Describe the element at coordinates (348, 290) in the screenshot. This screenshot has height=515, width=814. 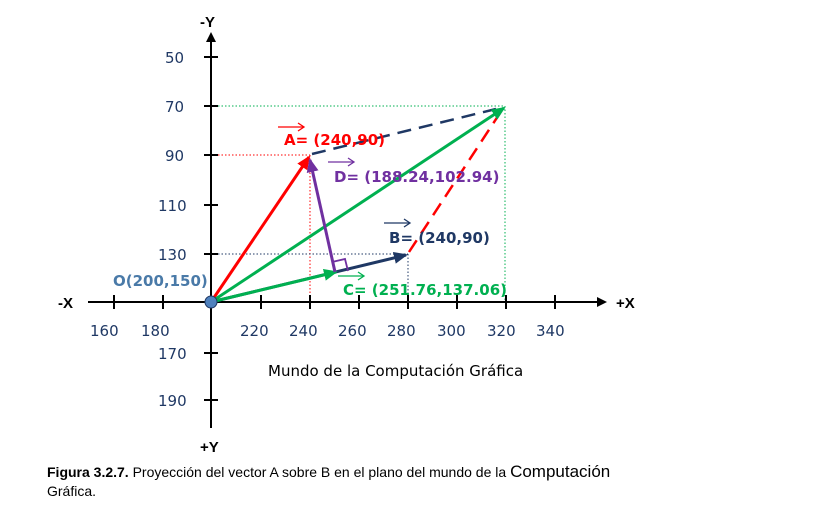
I see `label-c-letter: C` at that location.